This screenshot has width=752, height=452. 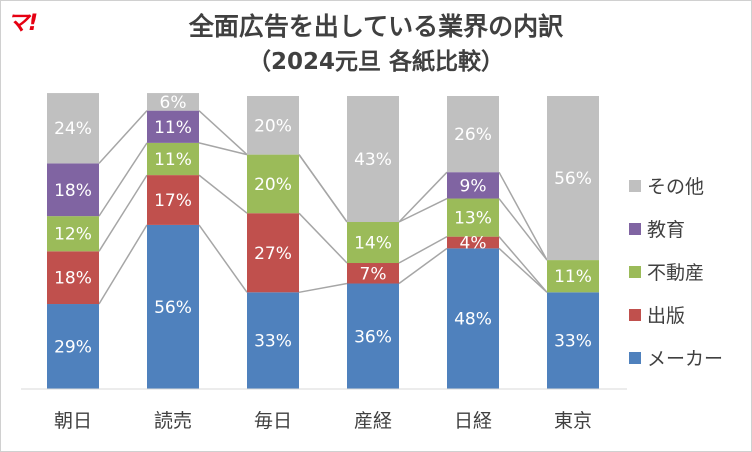 I want to click on category-label: 東京, so click(x=573, y=421).